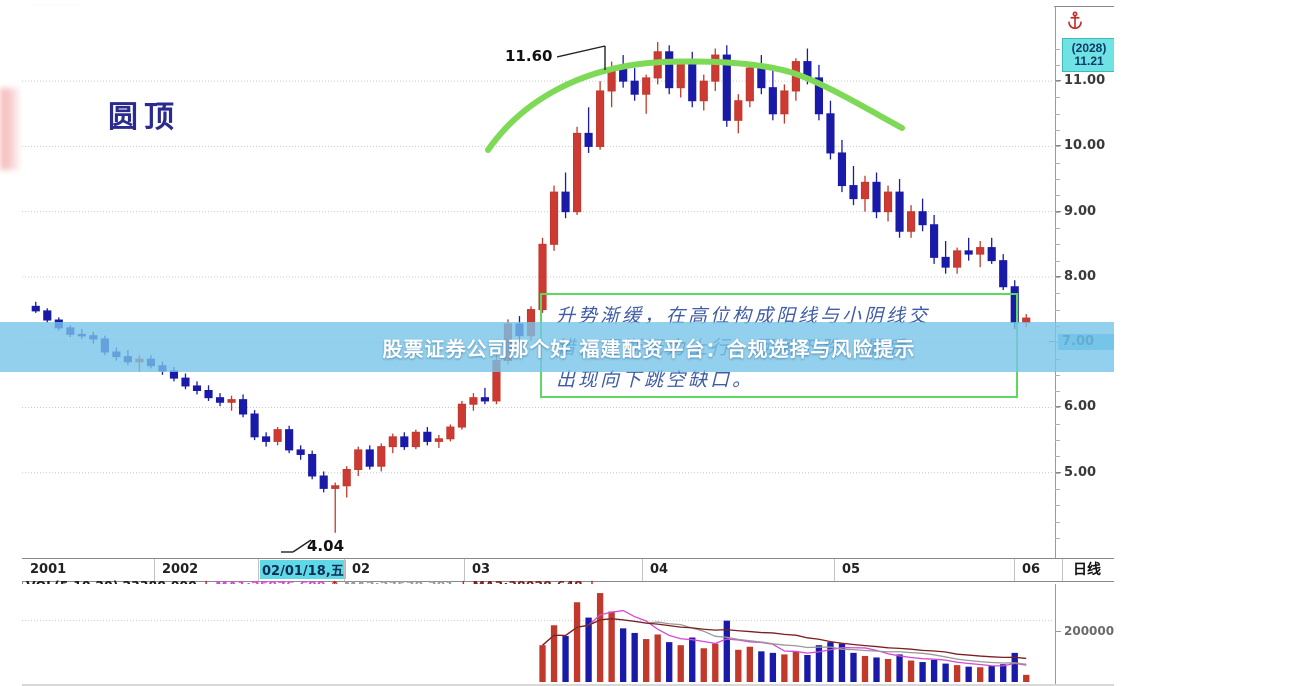 This screenshot has height=686, width=1298. I want to click on date-tick-2001: 2001, so click(48, 569).